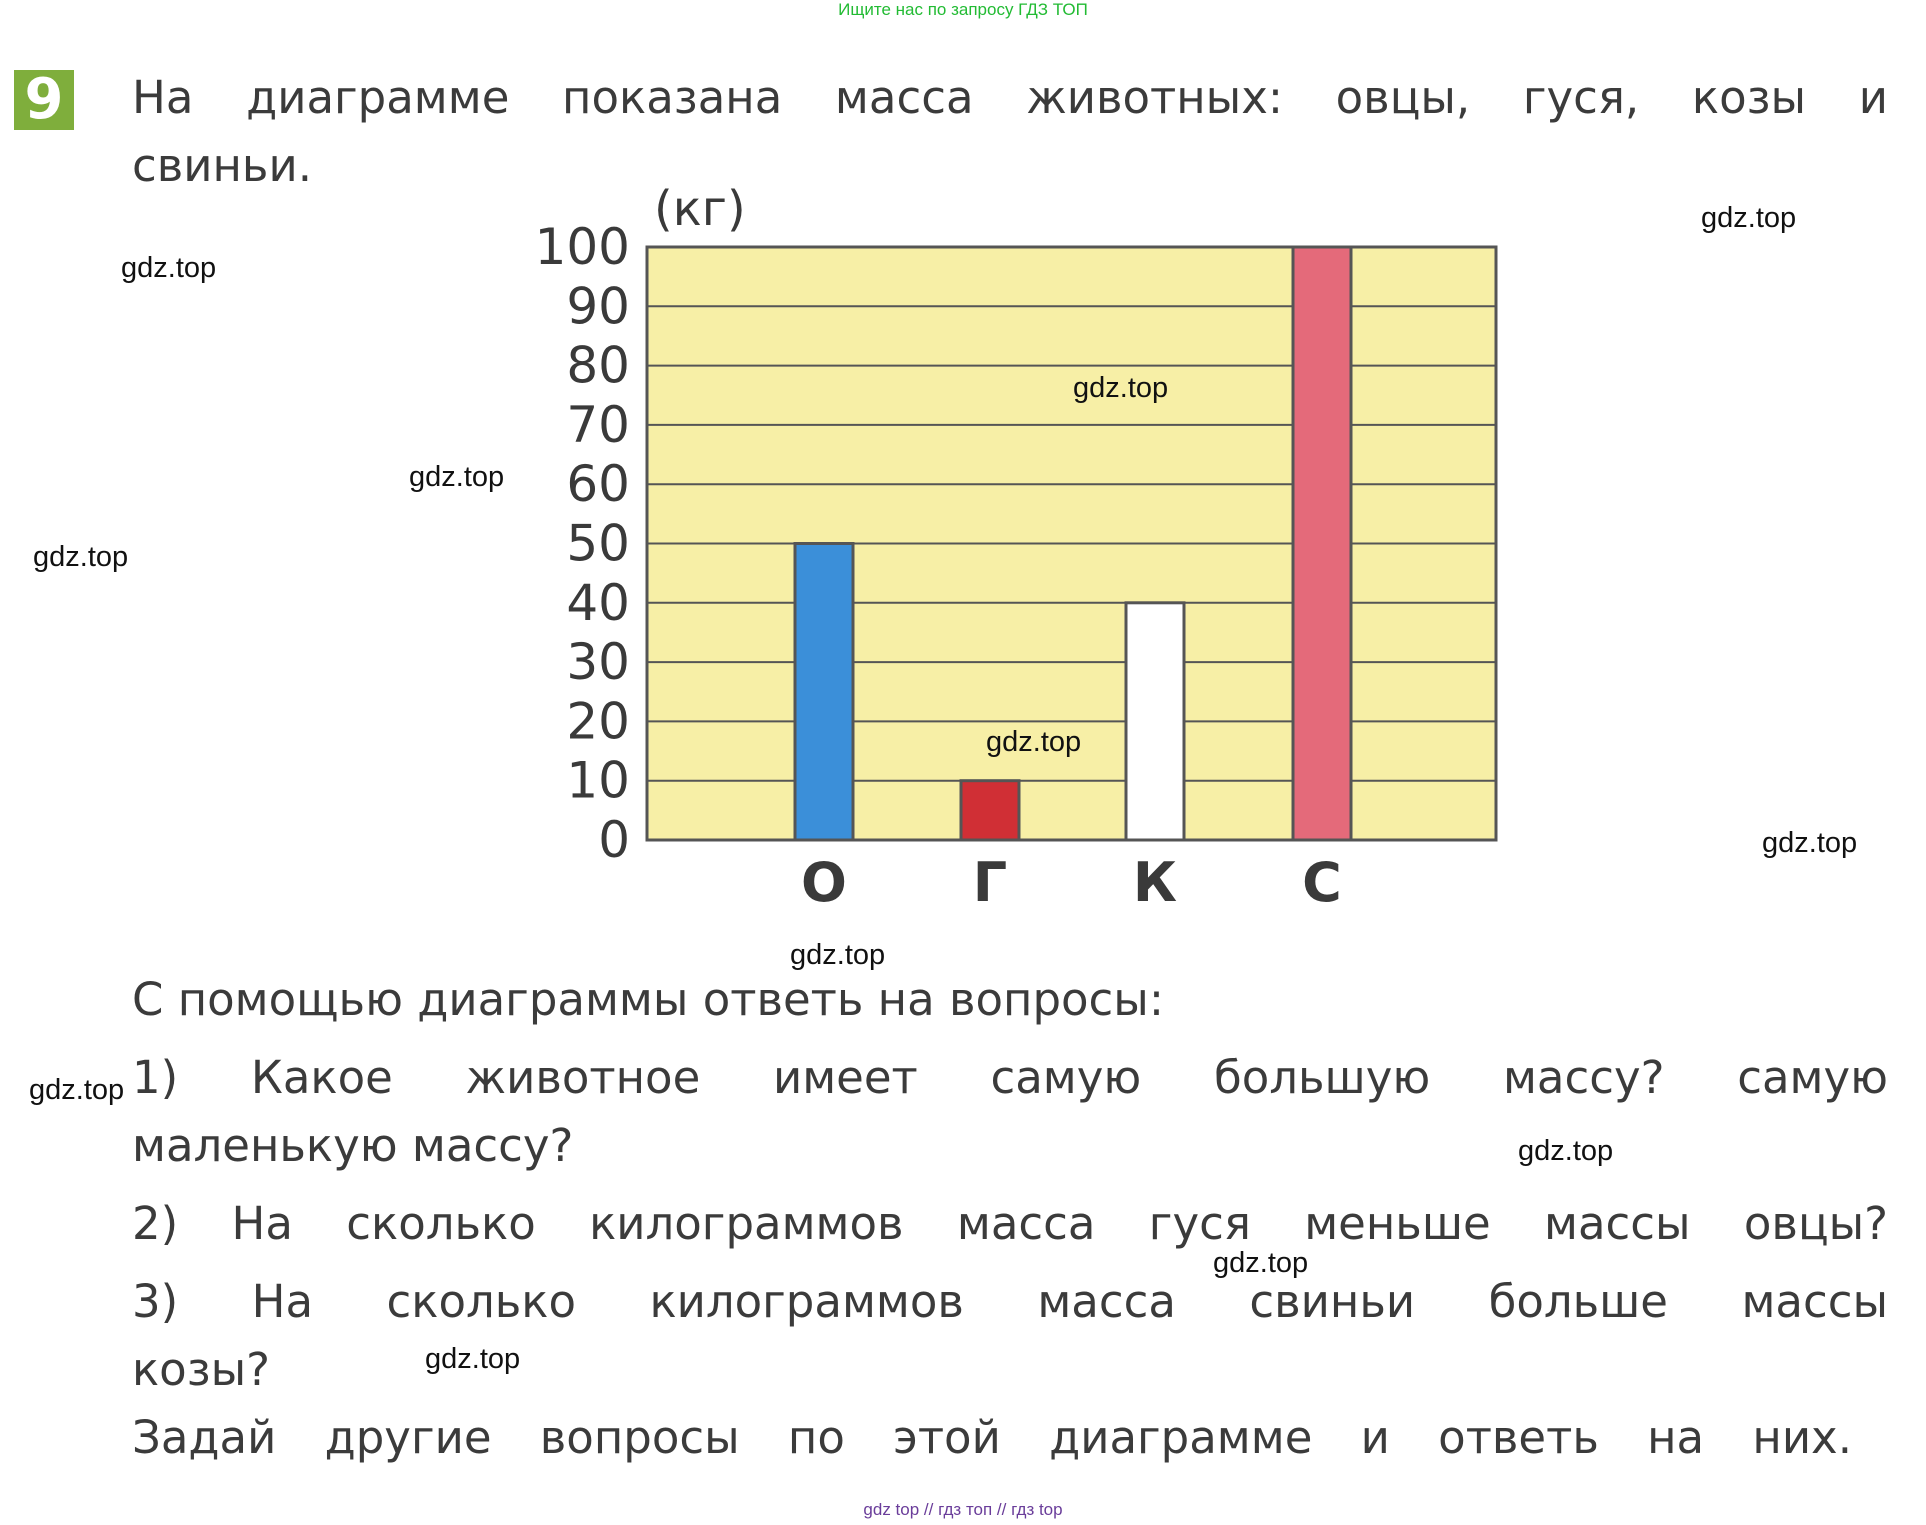  What do you see at coordinates (598, 662) in the screenshot?
I see `y-tick-label: 30` at bounding box center [598, 662].